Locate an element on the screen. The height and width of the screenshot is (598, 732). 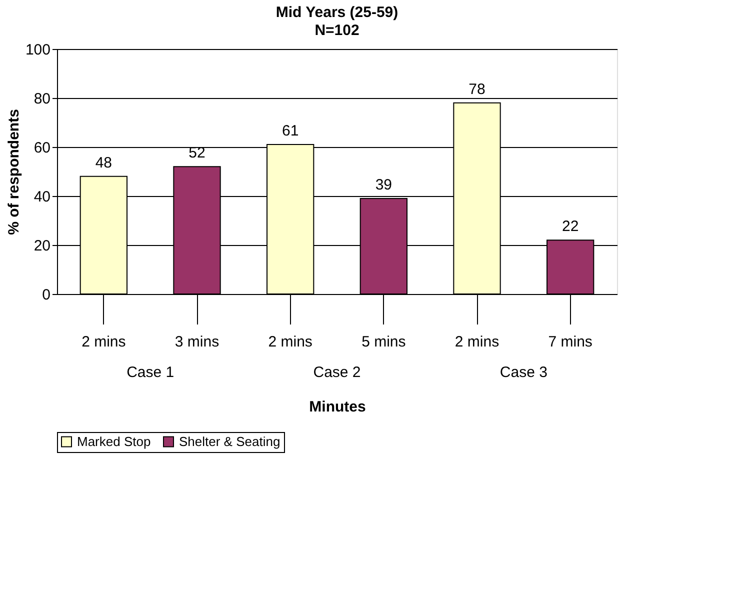
legend-label: Marked Stop is located at coordinates (114, 441).